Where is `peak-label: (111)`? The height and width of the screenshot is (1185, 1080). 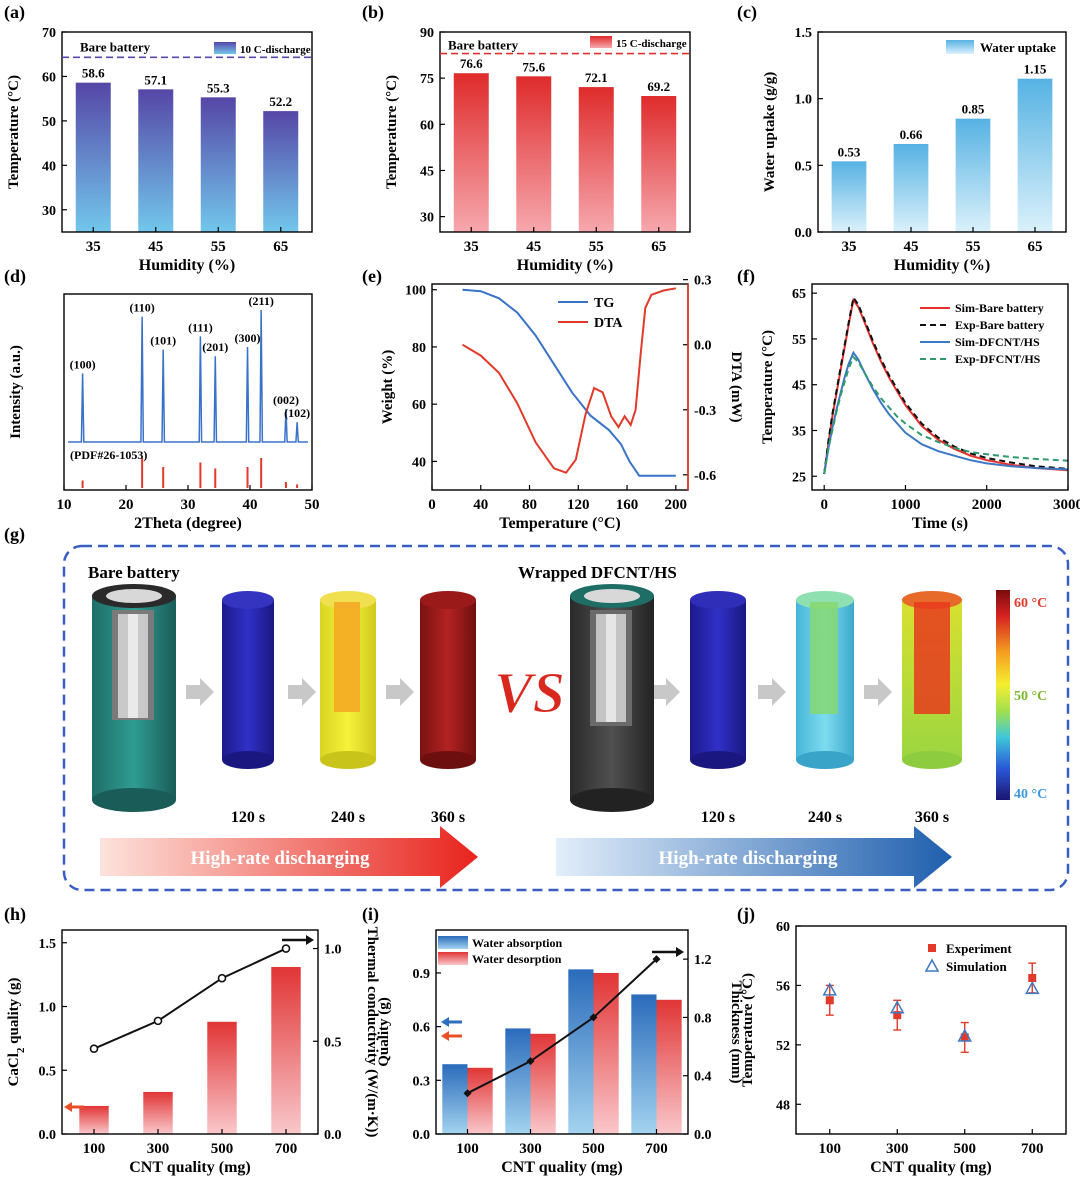
peak-label: (111) is located at coordinates (200, 327).